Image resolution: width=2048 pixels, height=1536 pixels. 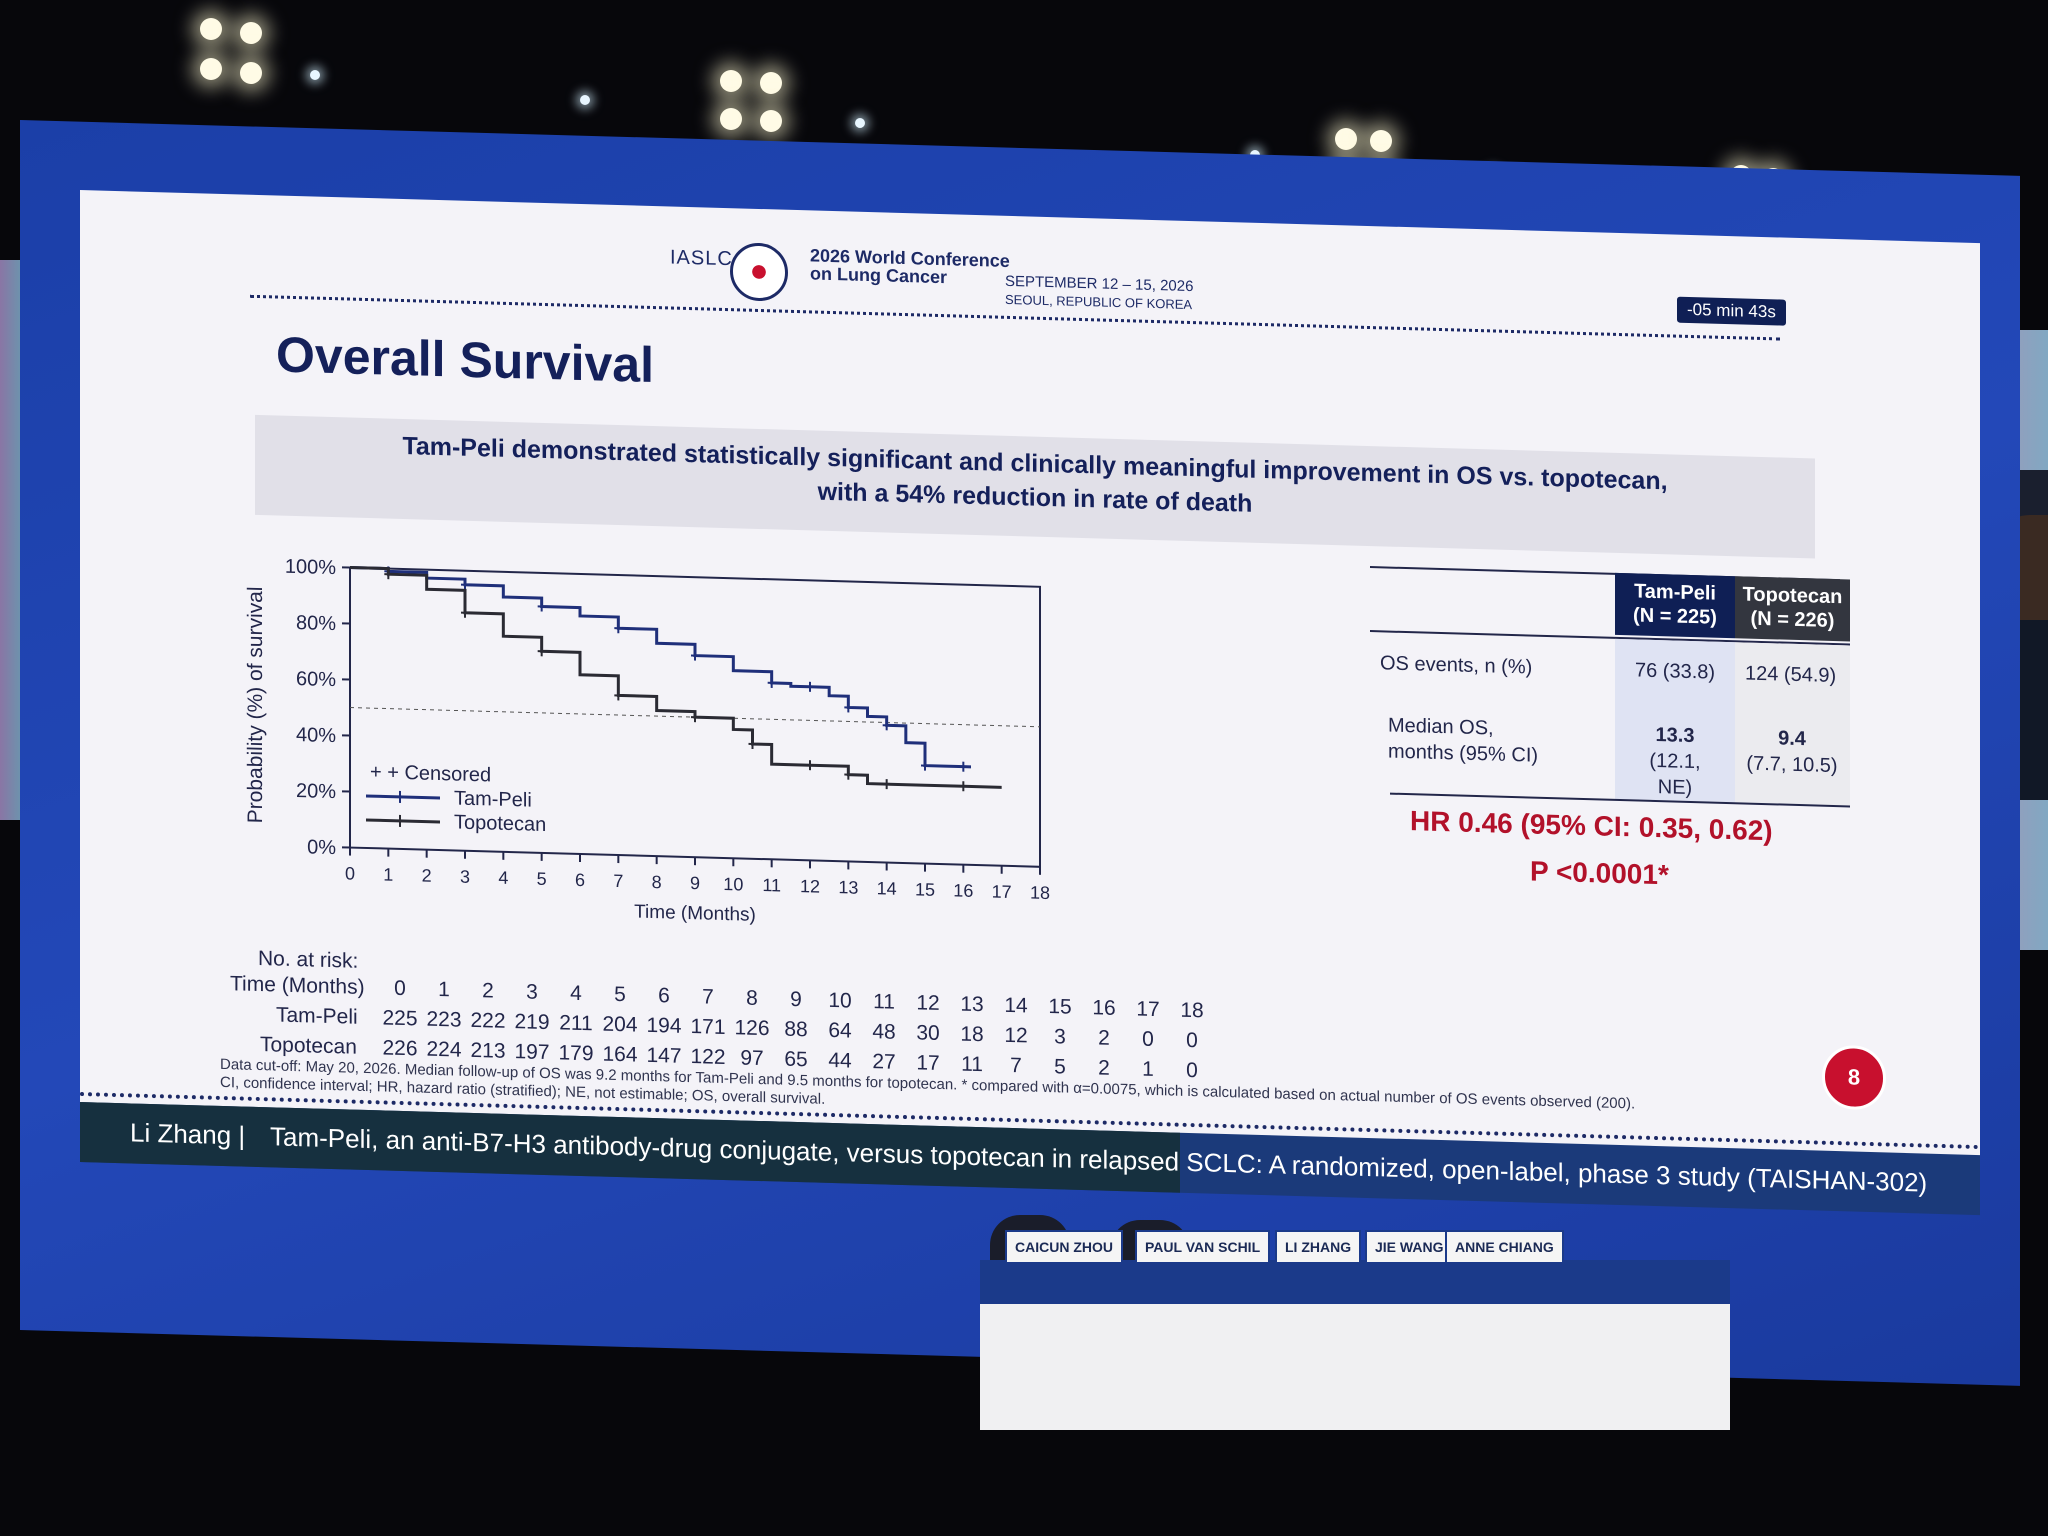 I want to click on hazard-ratio: HR 0.46 (95% CI: 0.35, 0.62), so click(x=1591, y=826).